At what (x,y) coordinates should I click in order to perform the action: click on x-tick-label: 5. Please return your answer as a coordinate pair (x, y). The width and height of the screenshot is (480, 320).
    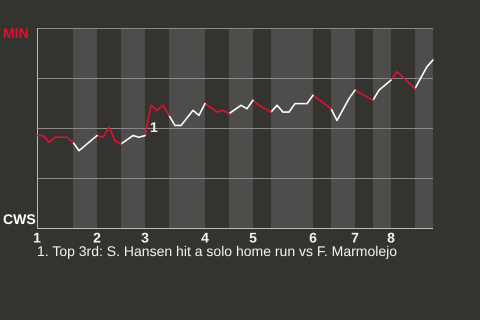
    Looking at the image, I should click on (253, 237).